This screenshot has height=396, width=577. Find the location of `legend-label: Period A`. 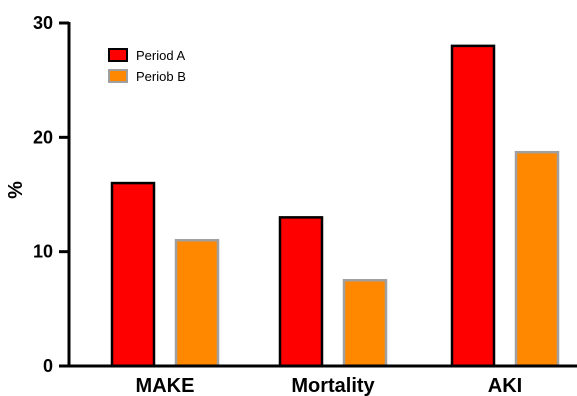

legend-label: Period A is located at coordinates (160, 55).